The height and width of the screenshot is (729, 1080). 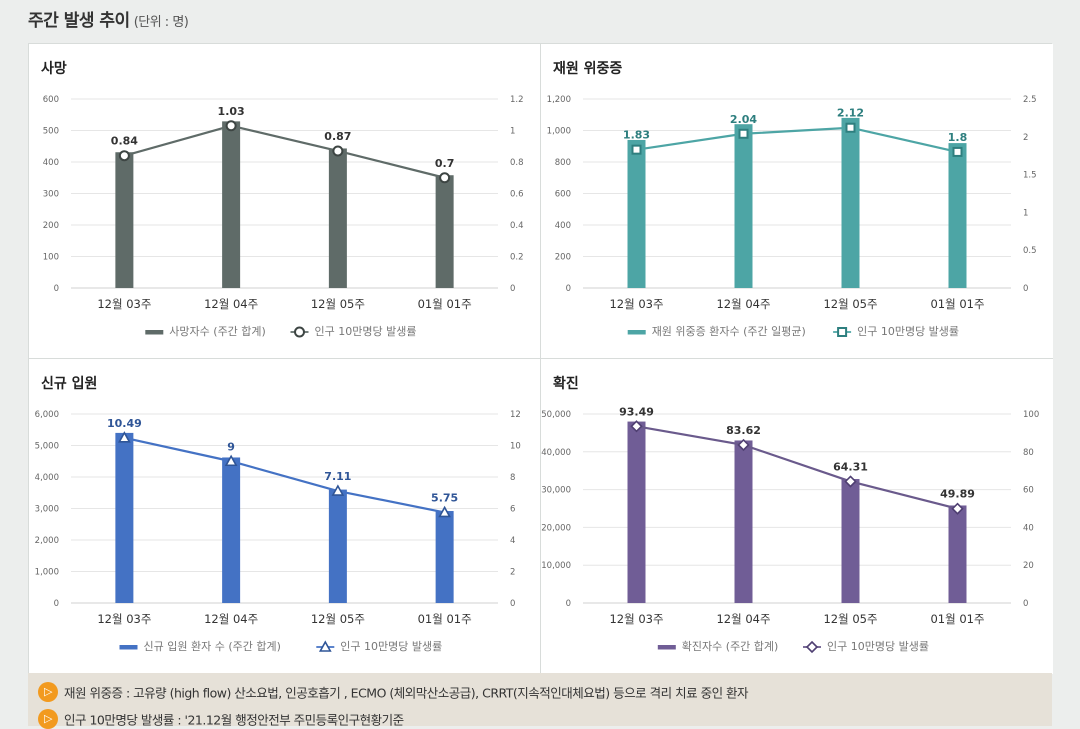 What do you see at coordinates (1028, 491) in the screenshot?
I see `y-tick-right: 60` at bounding box center [1028, 491].